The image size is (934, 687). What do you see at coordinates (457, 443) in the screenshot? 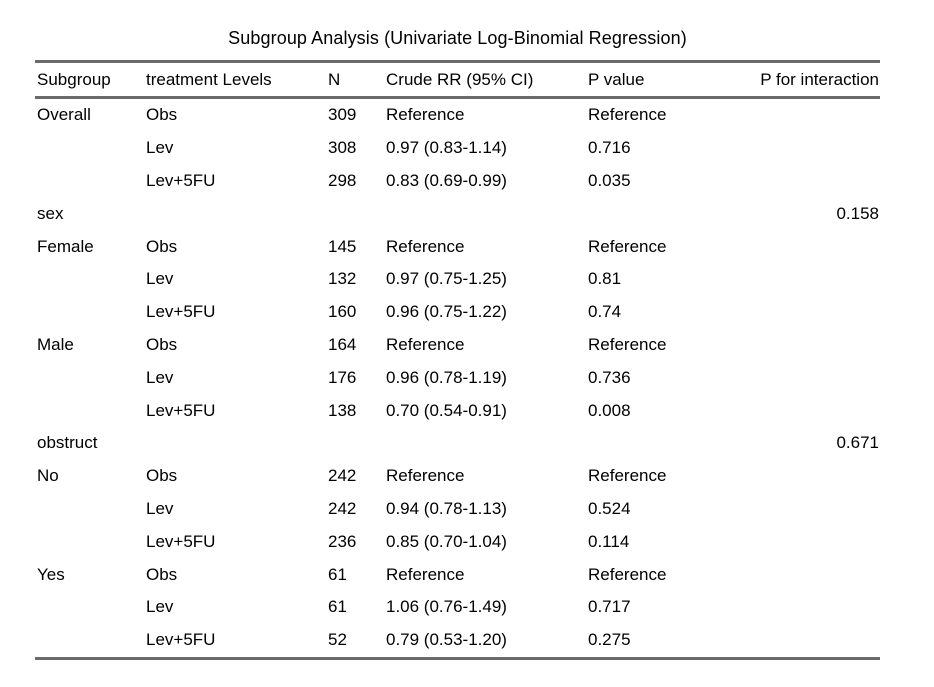
I see `table-row: obstruct 0.671` at bounding box center [457, 443].